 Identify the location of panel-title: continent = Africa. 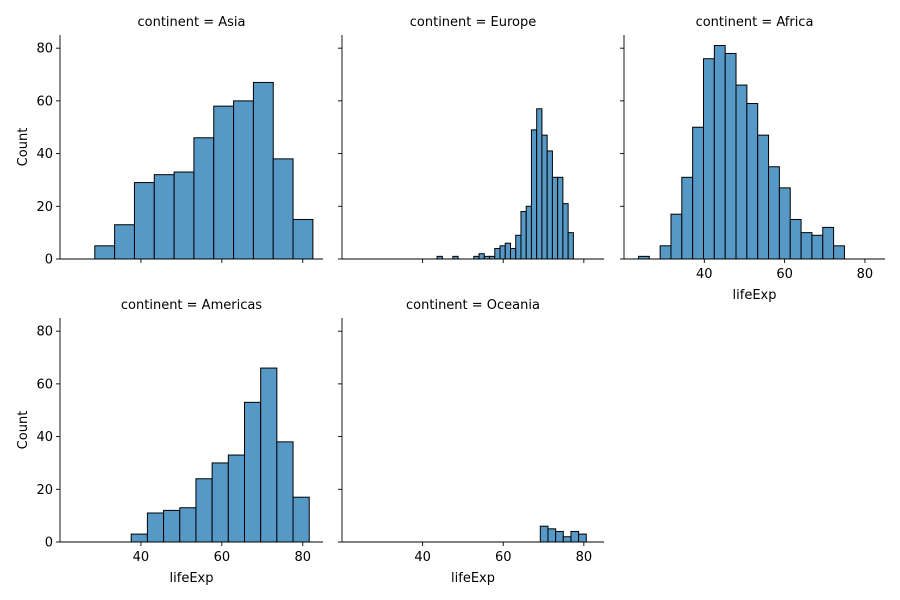
(755, 22).